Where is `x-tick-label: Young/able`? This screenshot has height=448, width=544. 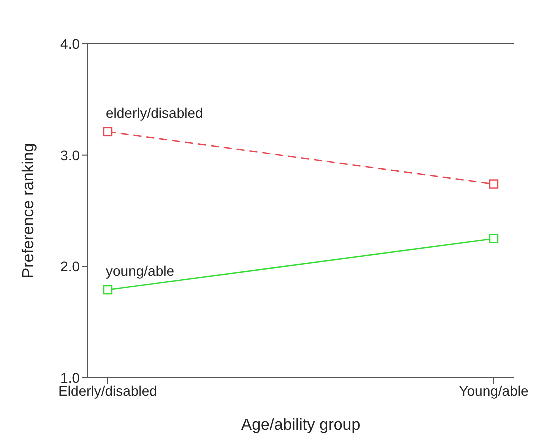 x-tick-label: Young/able is located at coordinates (494, 390).